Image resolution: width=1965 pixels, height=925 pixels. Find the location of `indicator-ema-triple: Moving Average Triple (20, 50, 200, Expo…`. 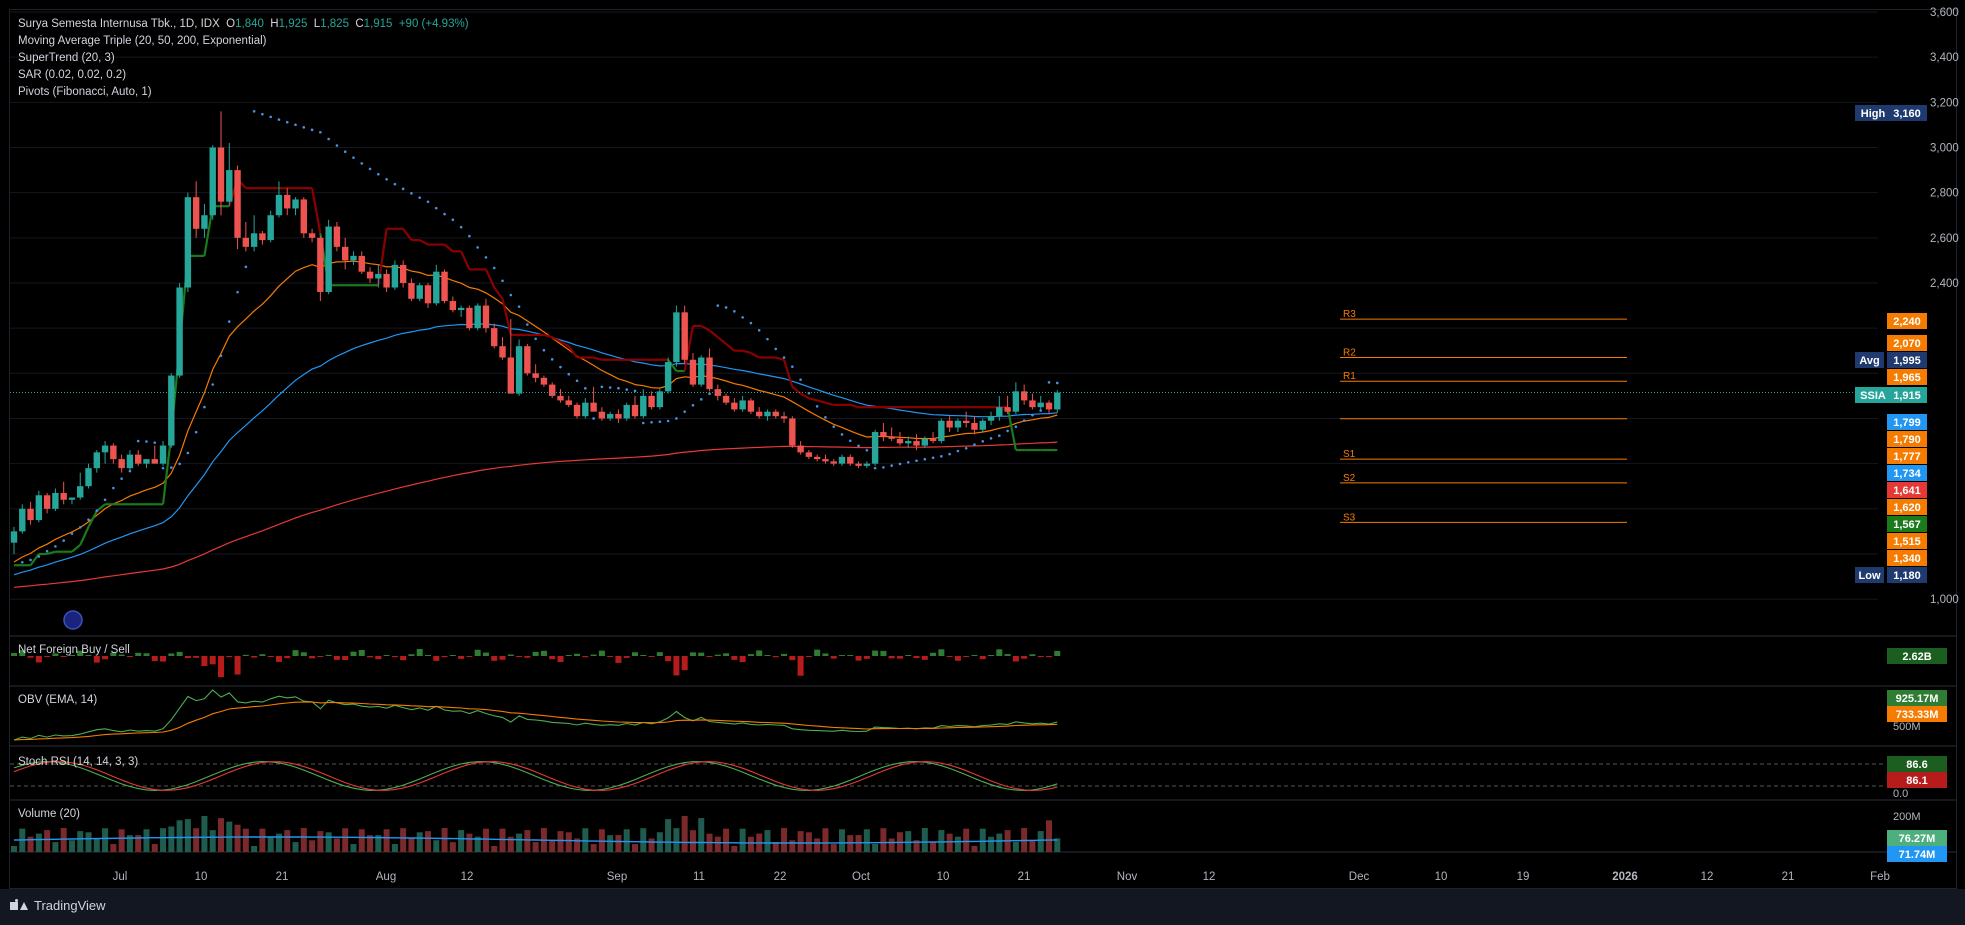

indicator-ema-triple: Moving Average Triple (20, 50, 200, Expo… is located at coordinates (142, 41).